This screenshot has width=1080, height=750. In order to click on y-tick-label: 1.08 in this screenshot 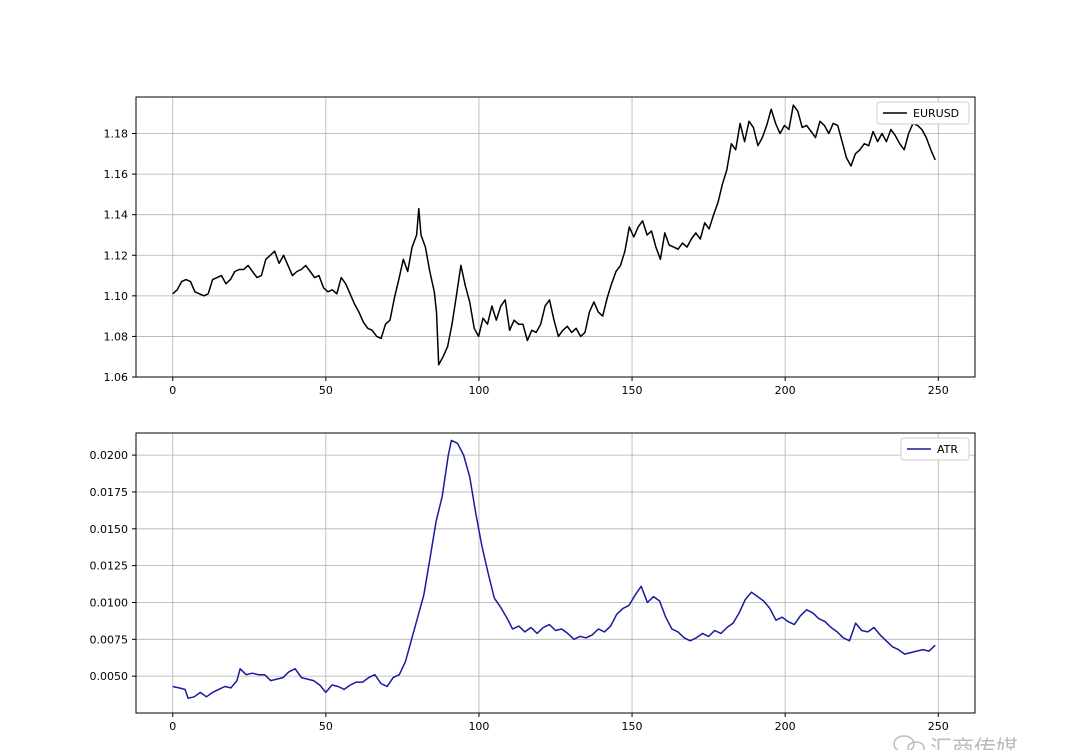, I will do `click(116, 336)`.